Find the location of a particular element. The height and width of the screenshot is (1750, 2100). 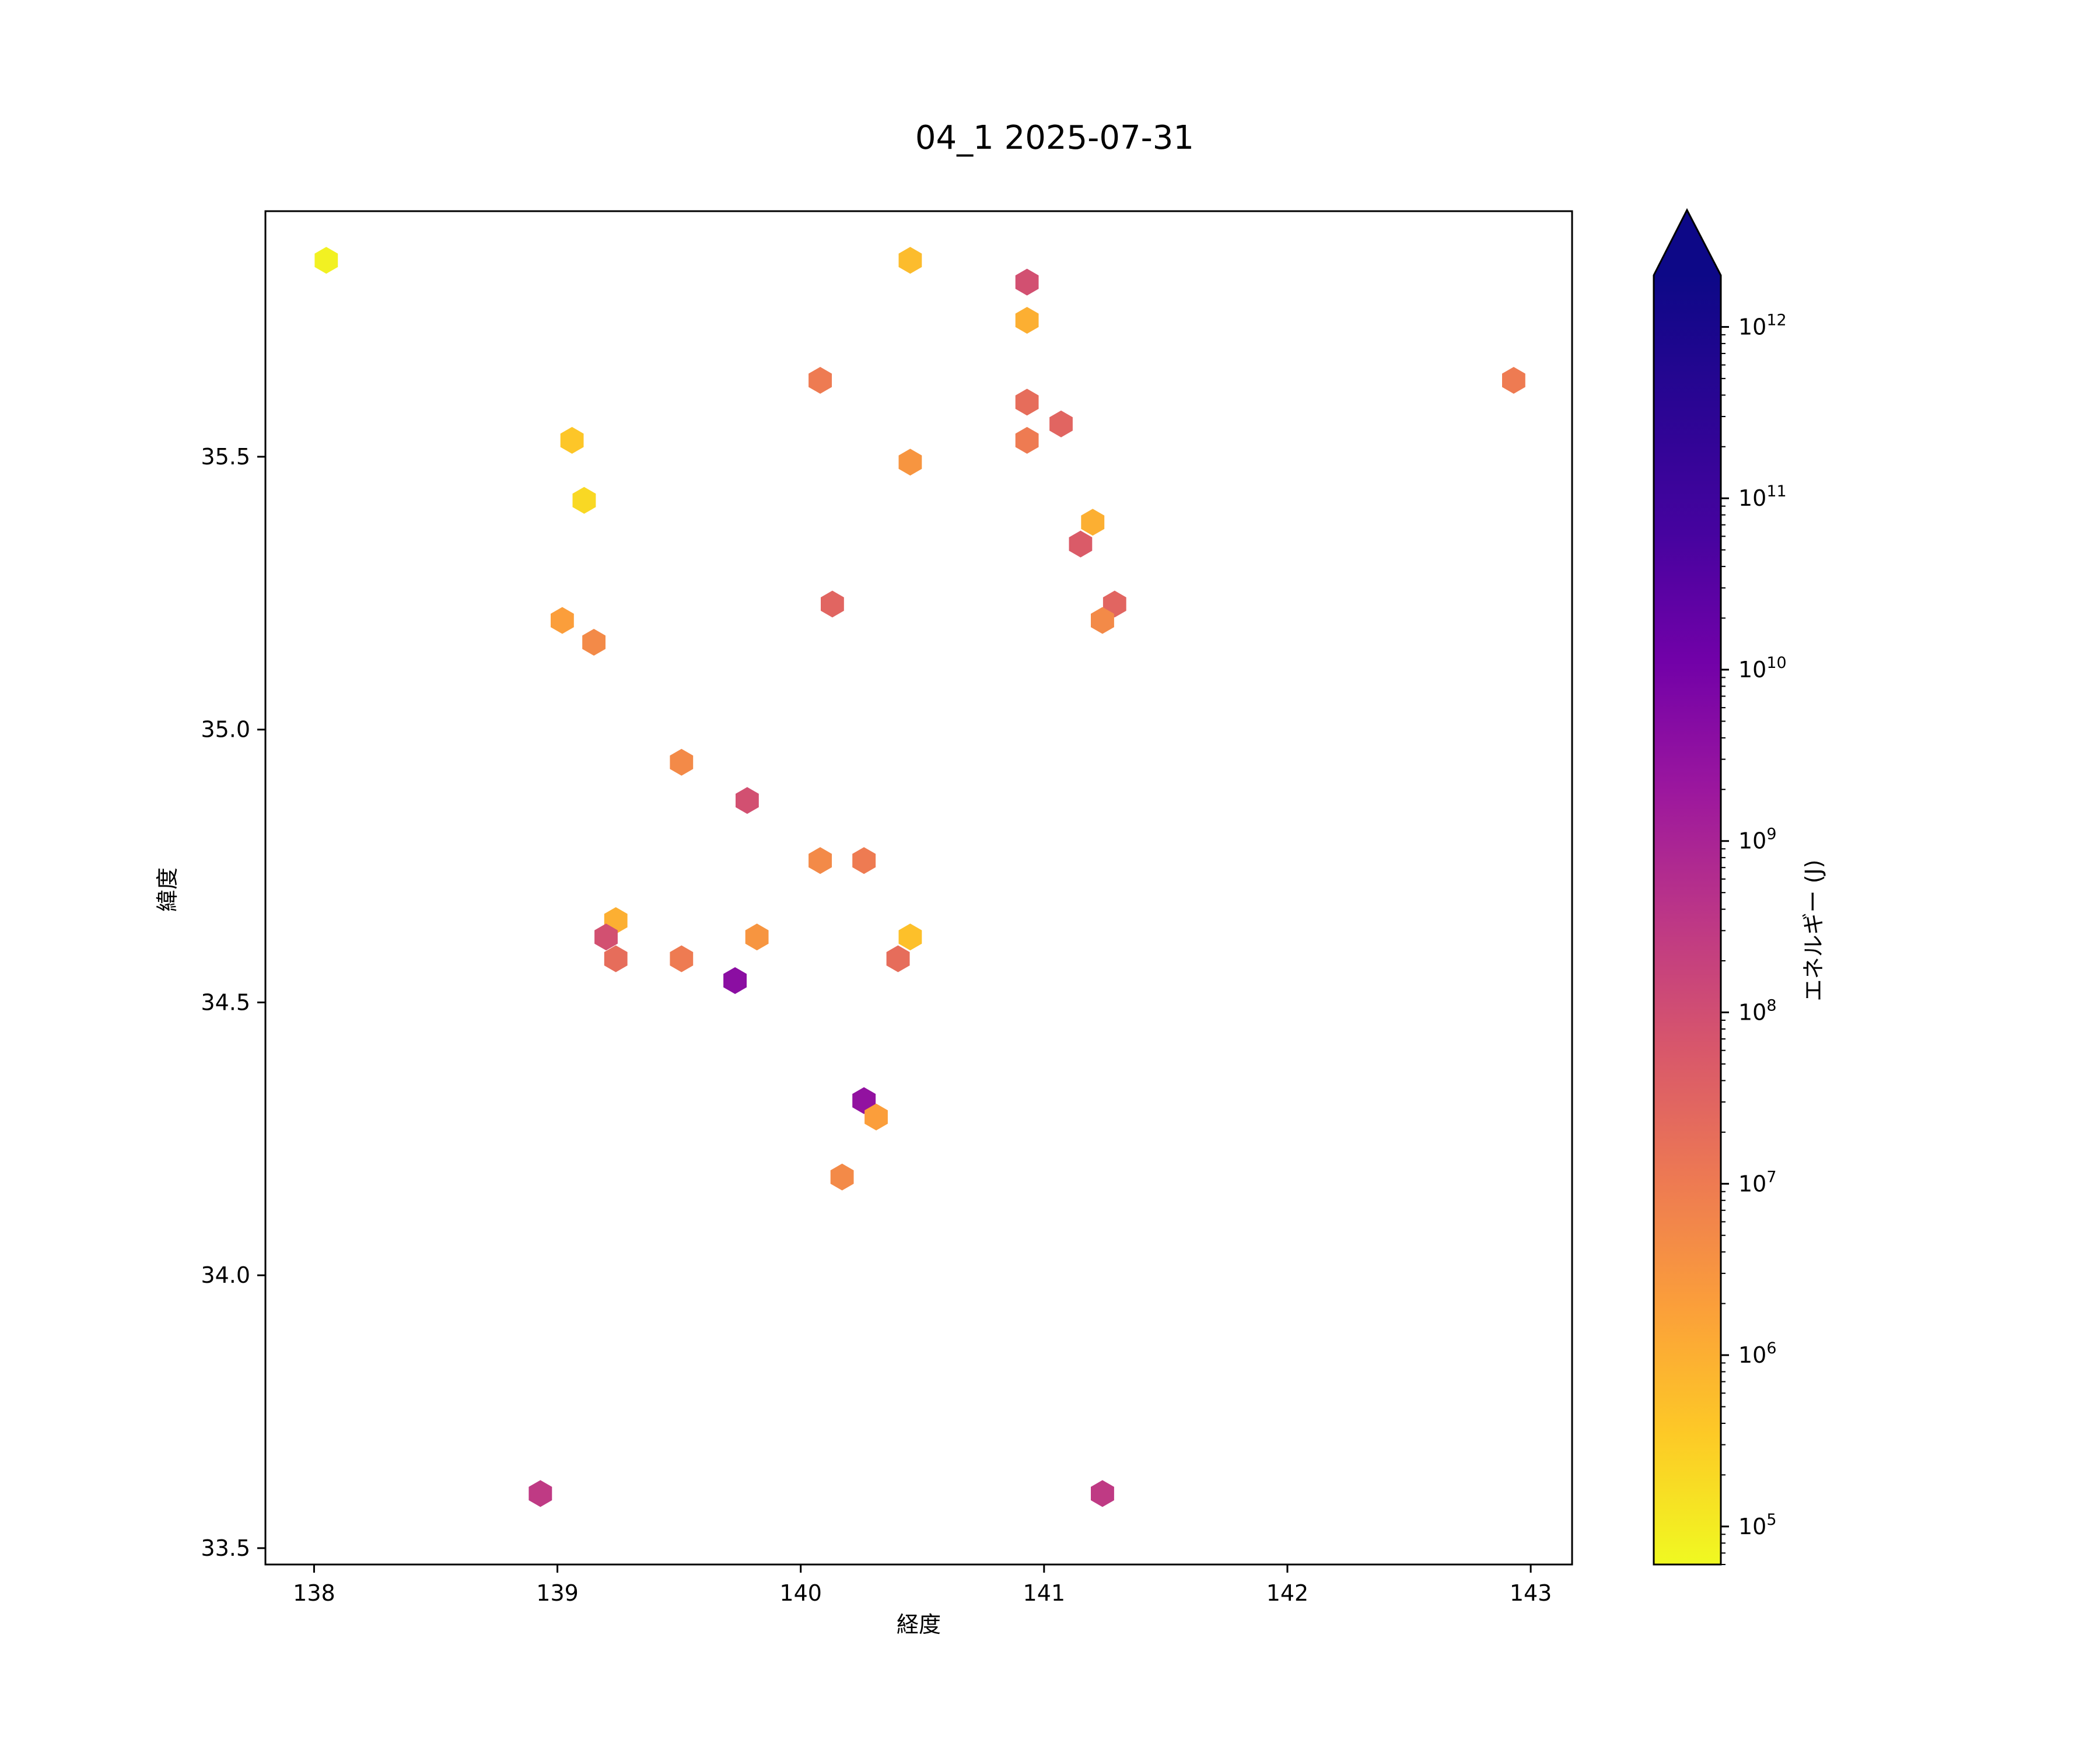

x-axis: 138 139 140 141 142 143 is located at coordinates (922, 1585).